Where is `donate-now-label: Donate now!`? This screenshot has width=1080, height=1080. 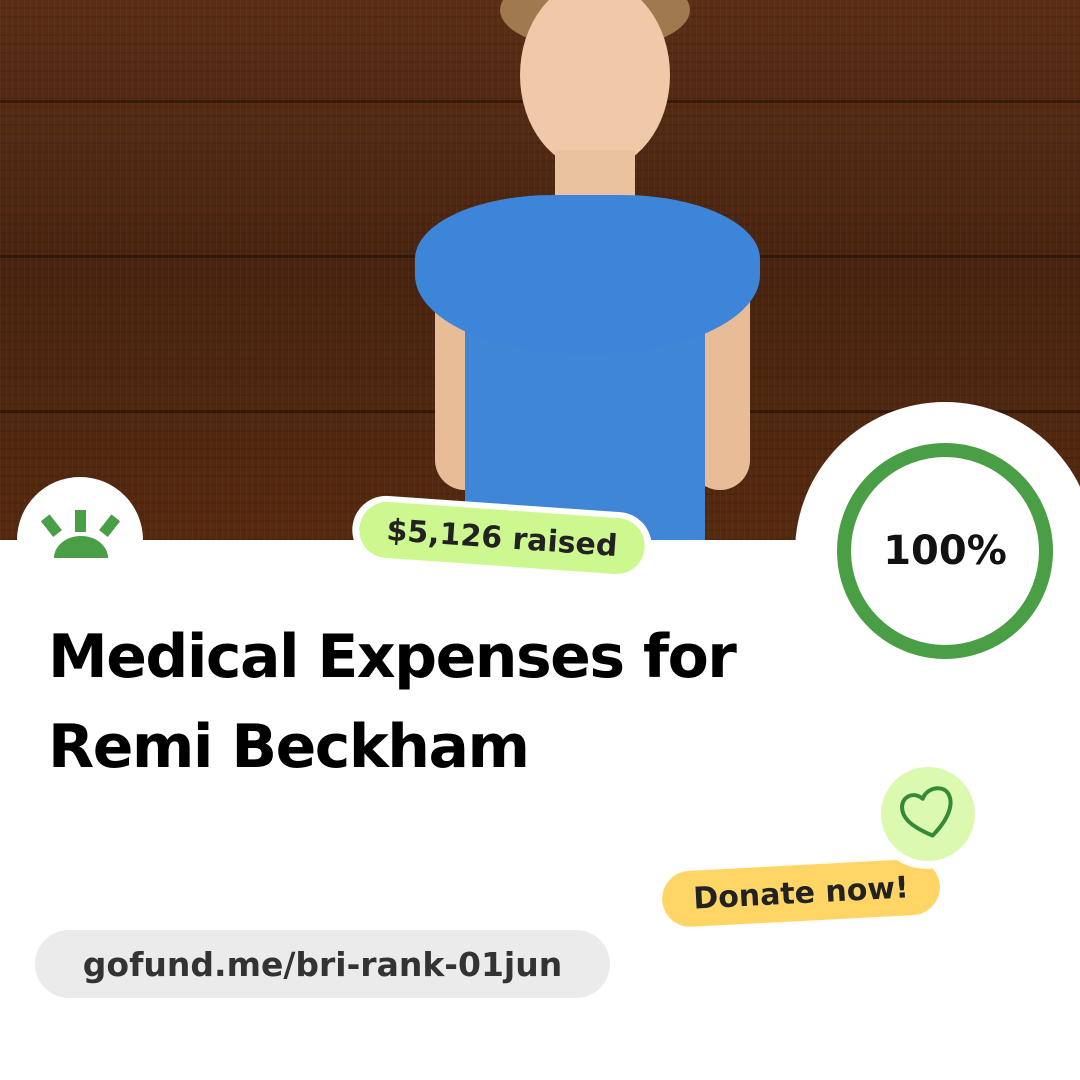 donate-now-label: Donate now! is located at coordinates (801, 893).